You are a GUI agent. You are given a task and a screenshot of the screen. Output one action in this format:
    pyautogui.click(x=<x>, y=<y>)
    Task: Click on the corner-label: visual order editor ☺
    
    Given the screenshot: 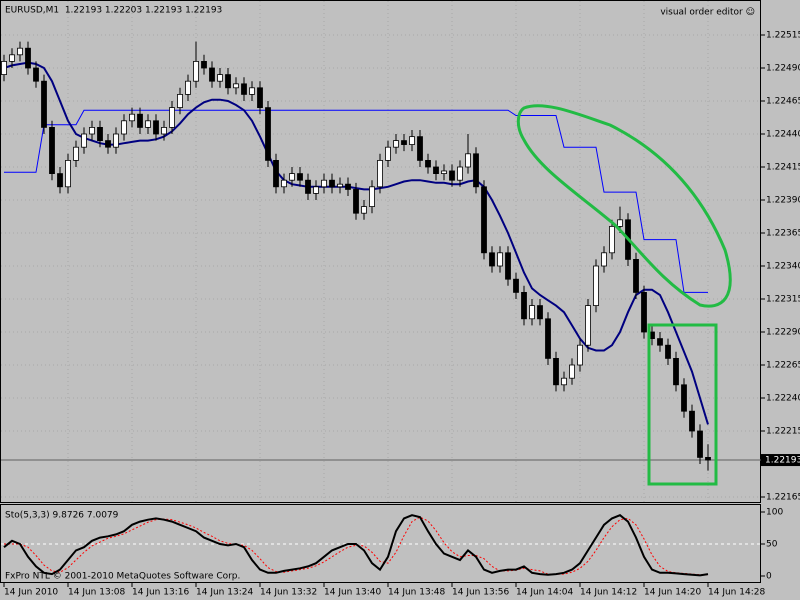 What is the action you would take?
    pyautogui.click(x=707, y=12)
    